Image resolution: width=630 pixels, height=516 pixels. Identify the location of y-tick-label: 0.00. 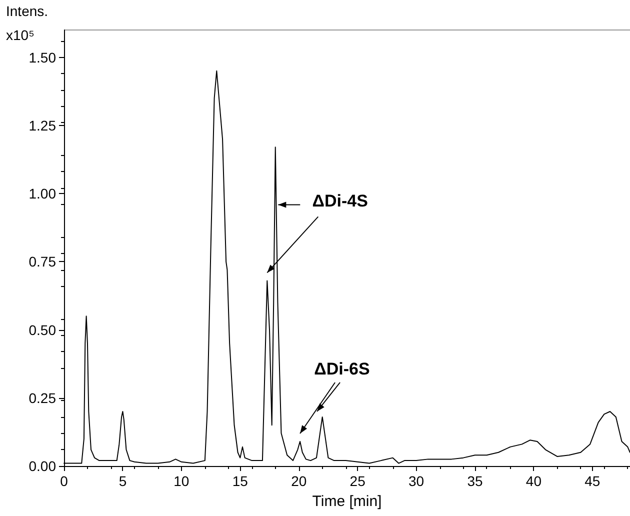
(42, 466).